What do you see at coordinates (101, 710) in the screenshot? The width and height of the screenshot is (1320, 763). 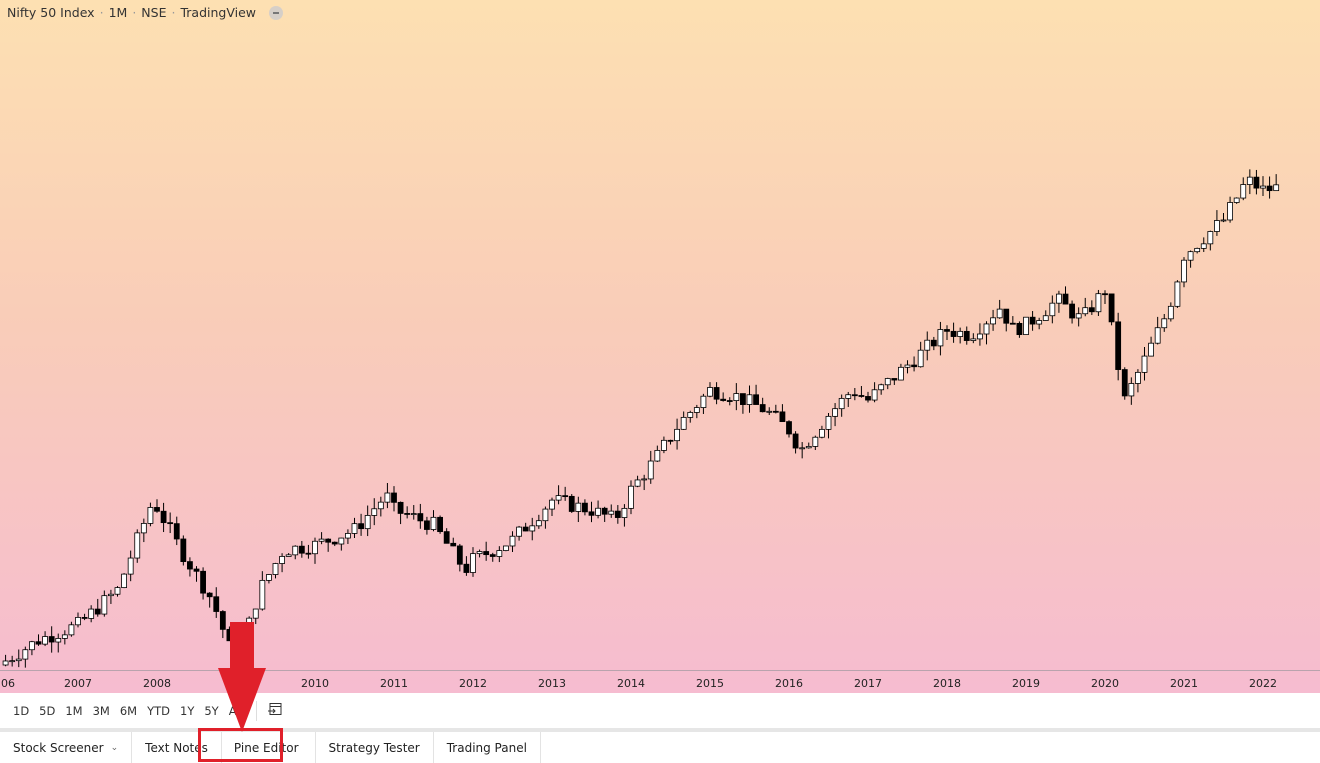 I see `range-3m: 3M` at bounding box center [101, 710].